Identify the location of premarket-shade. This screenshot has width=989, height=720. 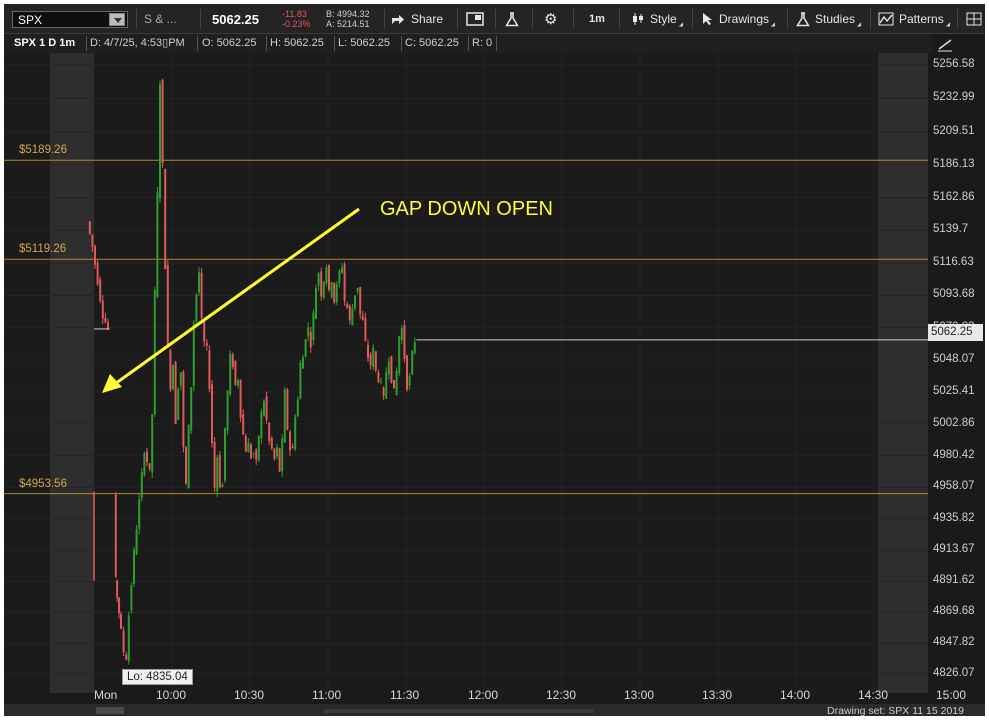
(72, 373).